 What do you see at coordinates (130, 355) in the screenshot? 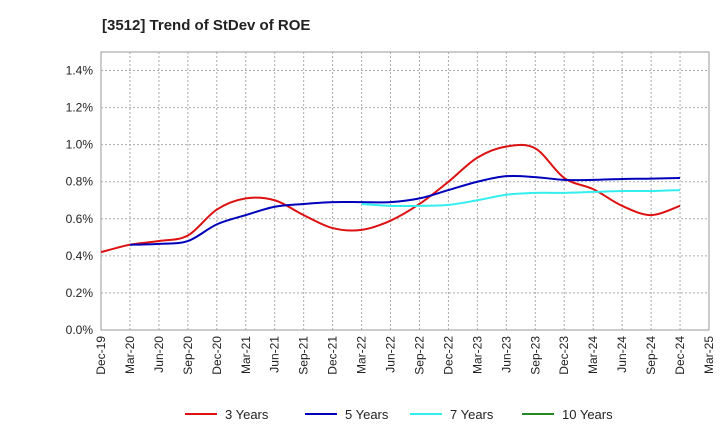
I see `x-tick-label: Mar-20` at bounding box center [130, 355].